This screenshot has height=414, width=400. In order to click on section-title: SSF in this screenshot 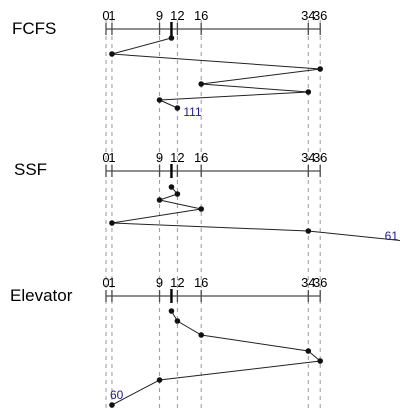, I will do `click(30, 169)`.